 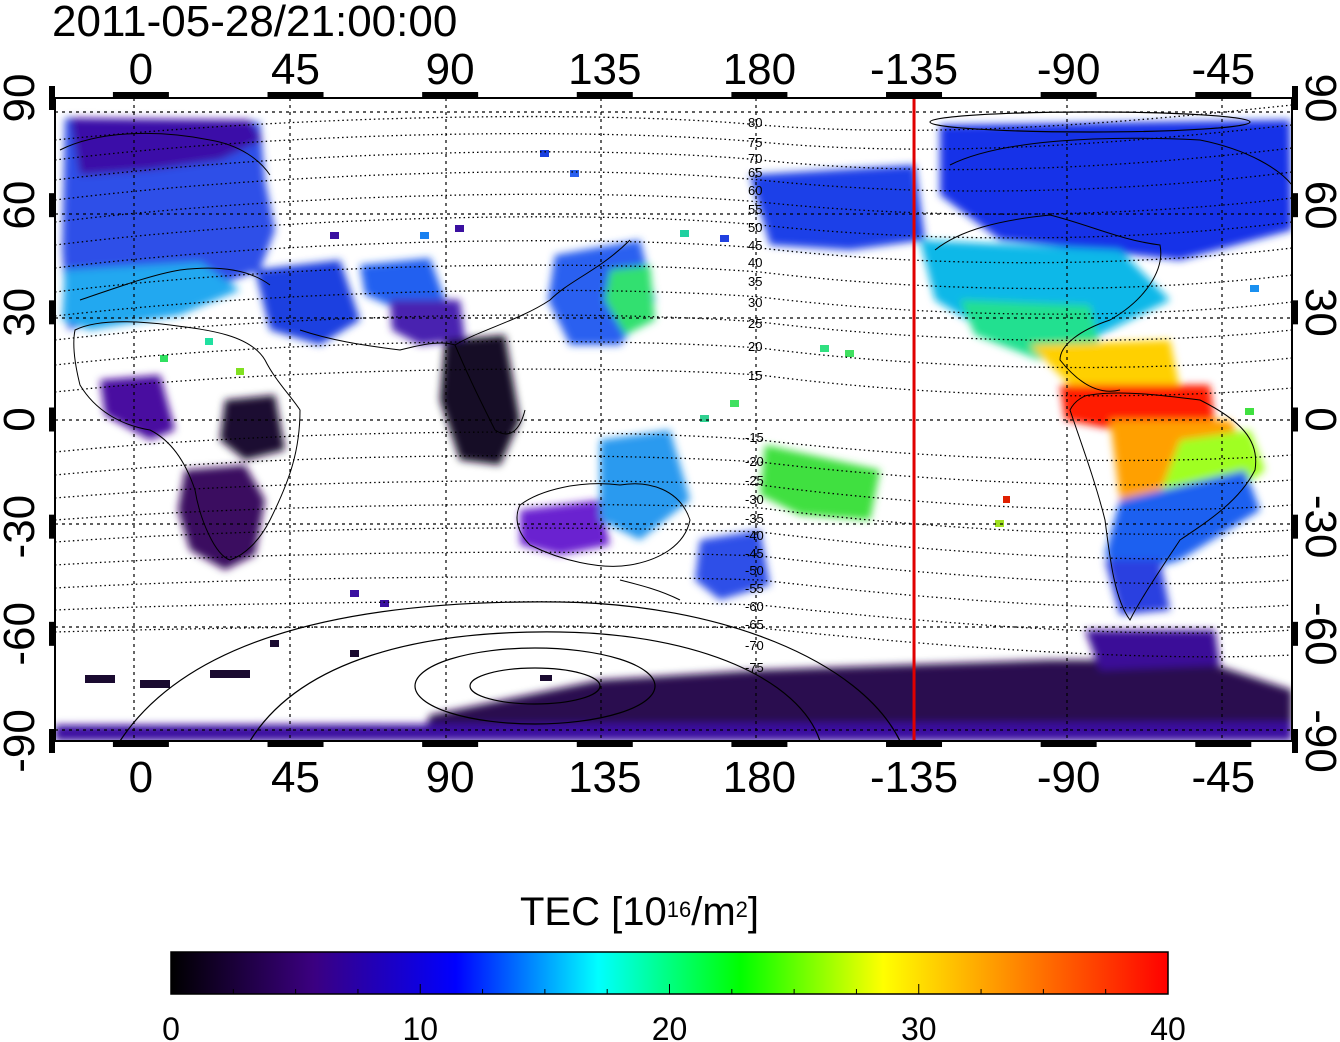 I want to click on contour-label: 20, so click(x=755, y=346).